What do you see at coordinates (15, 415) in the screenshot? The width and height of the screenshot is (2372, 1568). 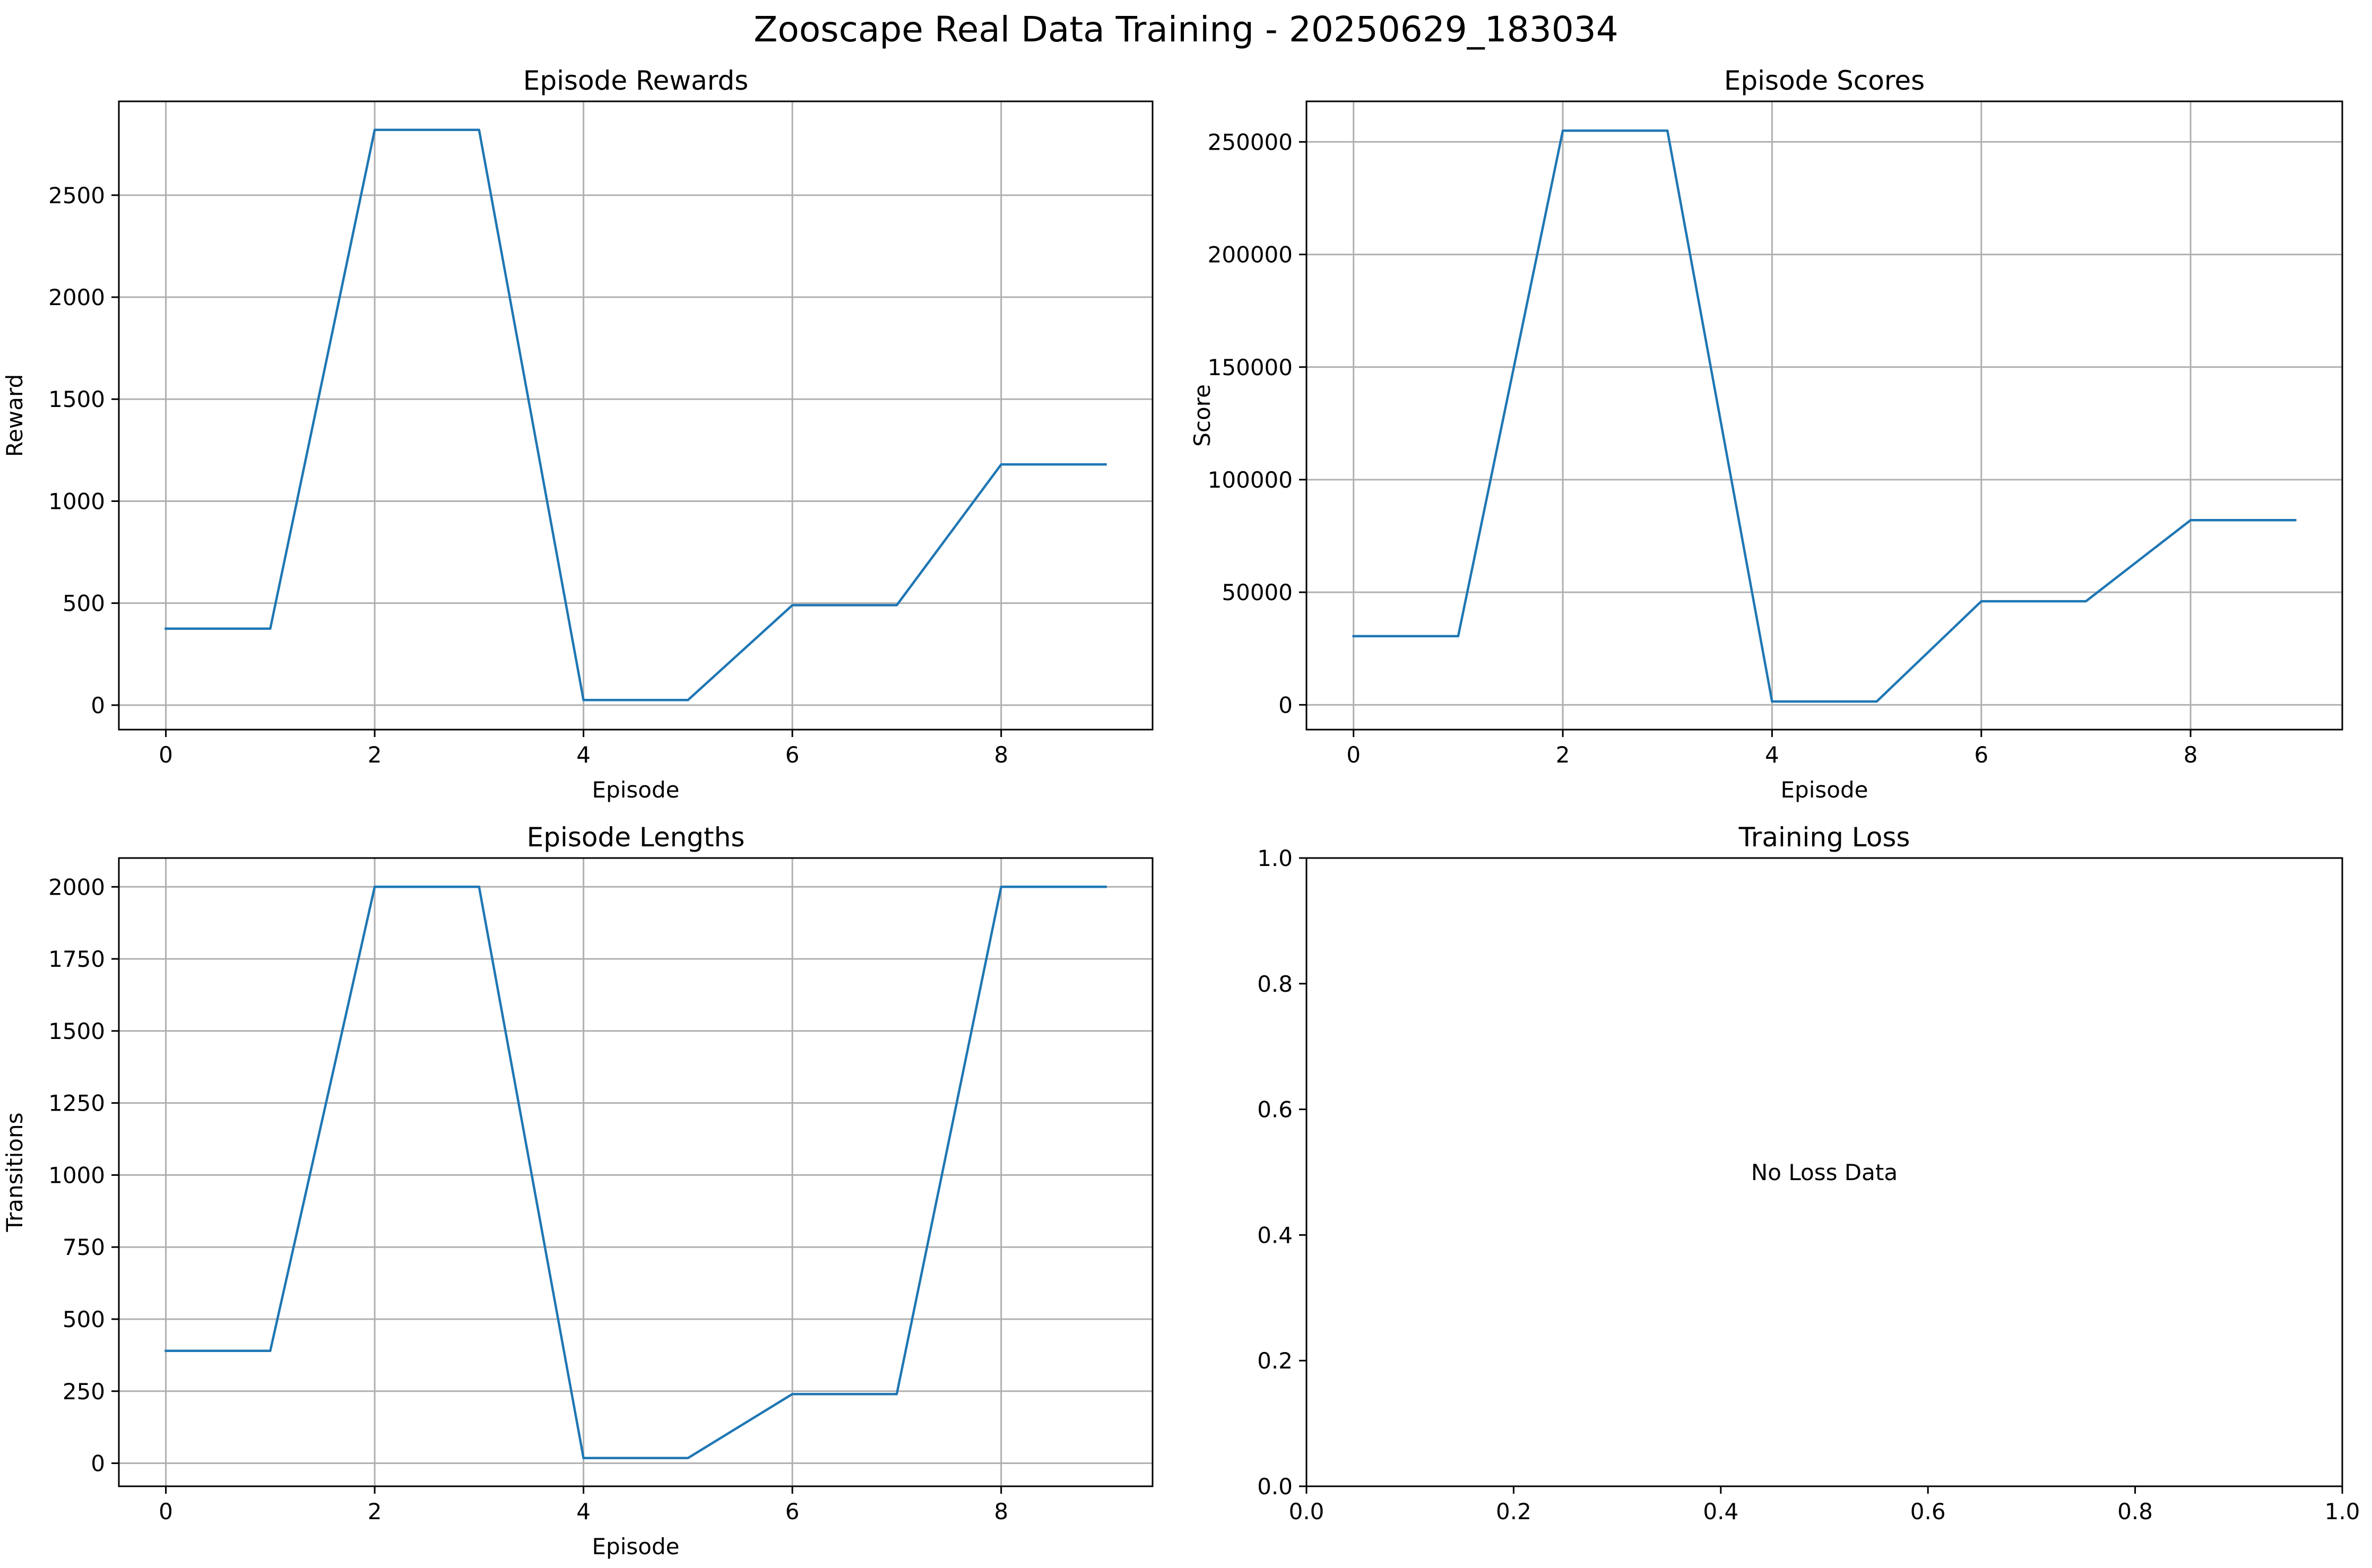 I see `y-axis-label: Reward` at bounding box center [15, 415].